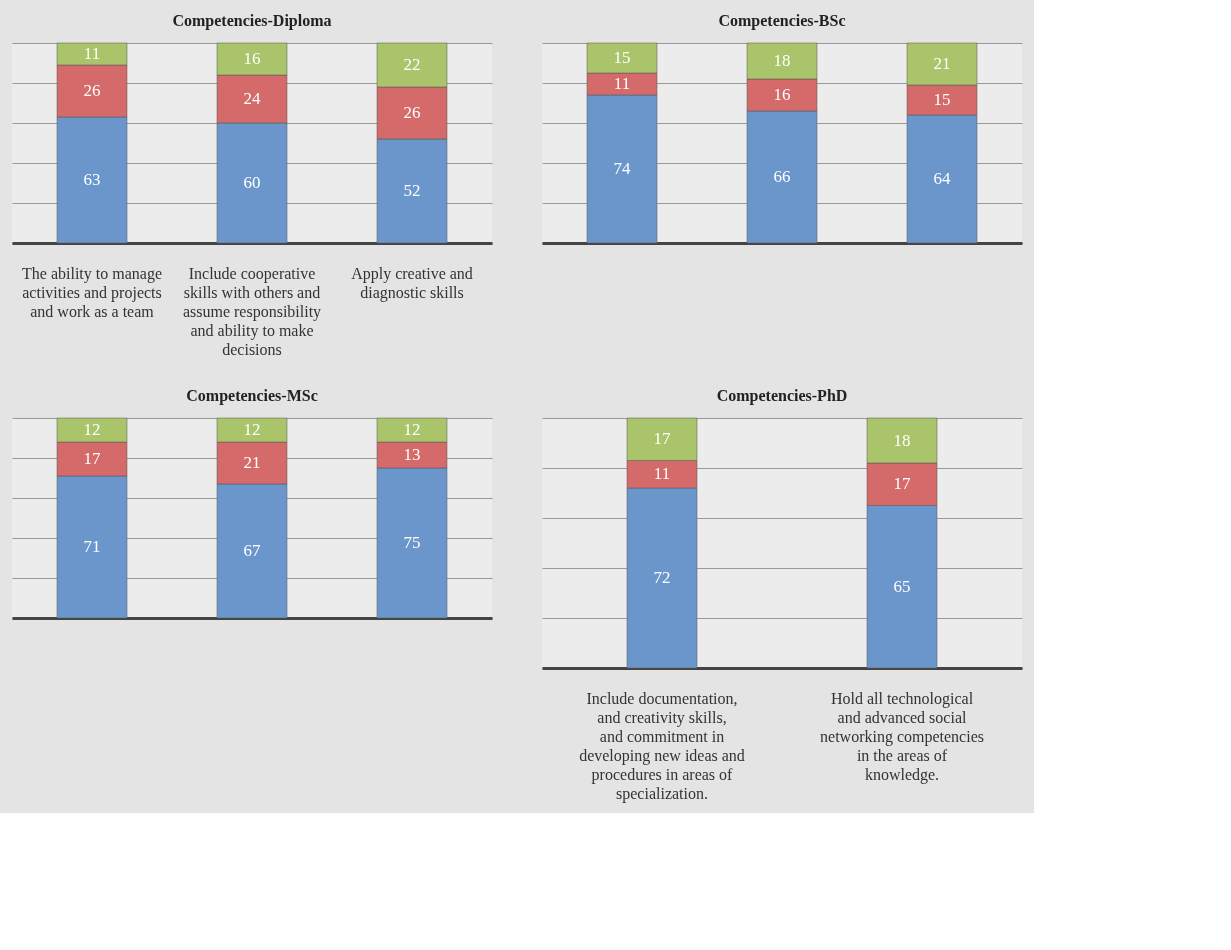 This screenshot has width=1231, height=950. Describe the element at coordinates (942, 178) in the screenshot. I see `data-label: 64` at that location.